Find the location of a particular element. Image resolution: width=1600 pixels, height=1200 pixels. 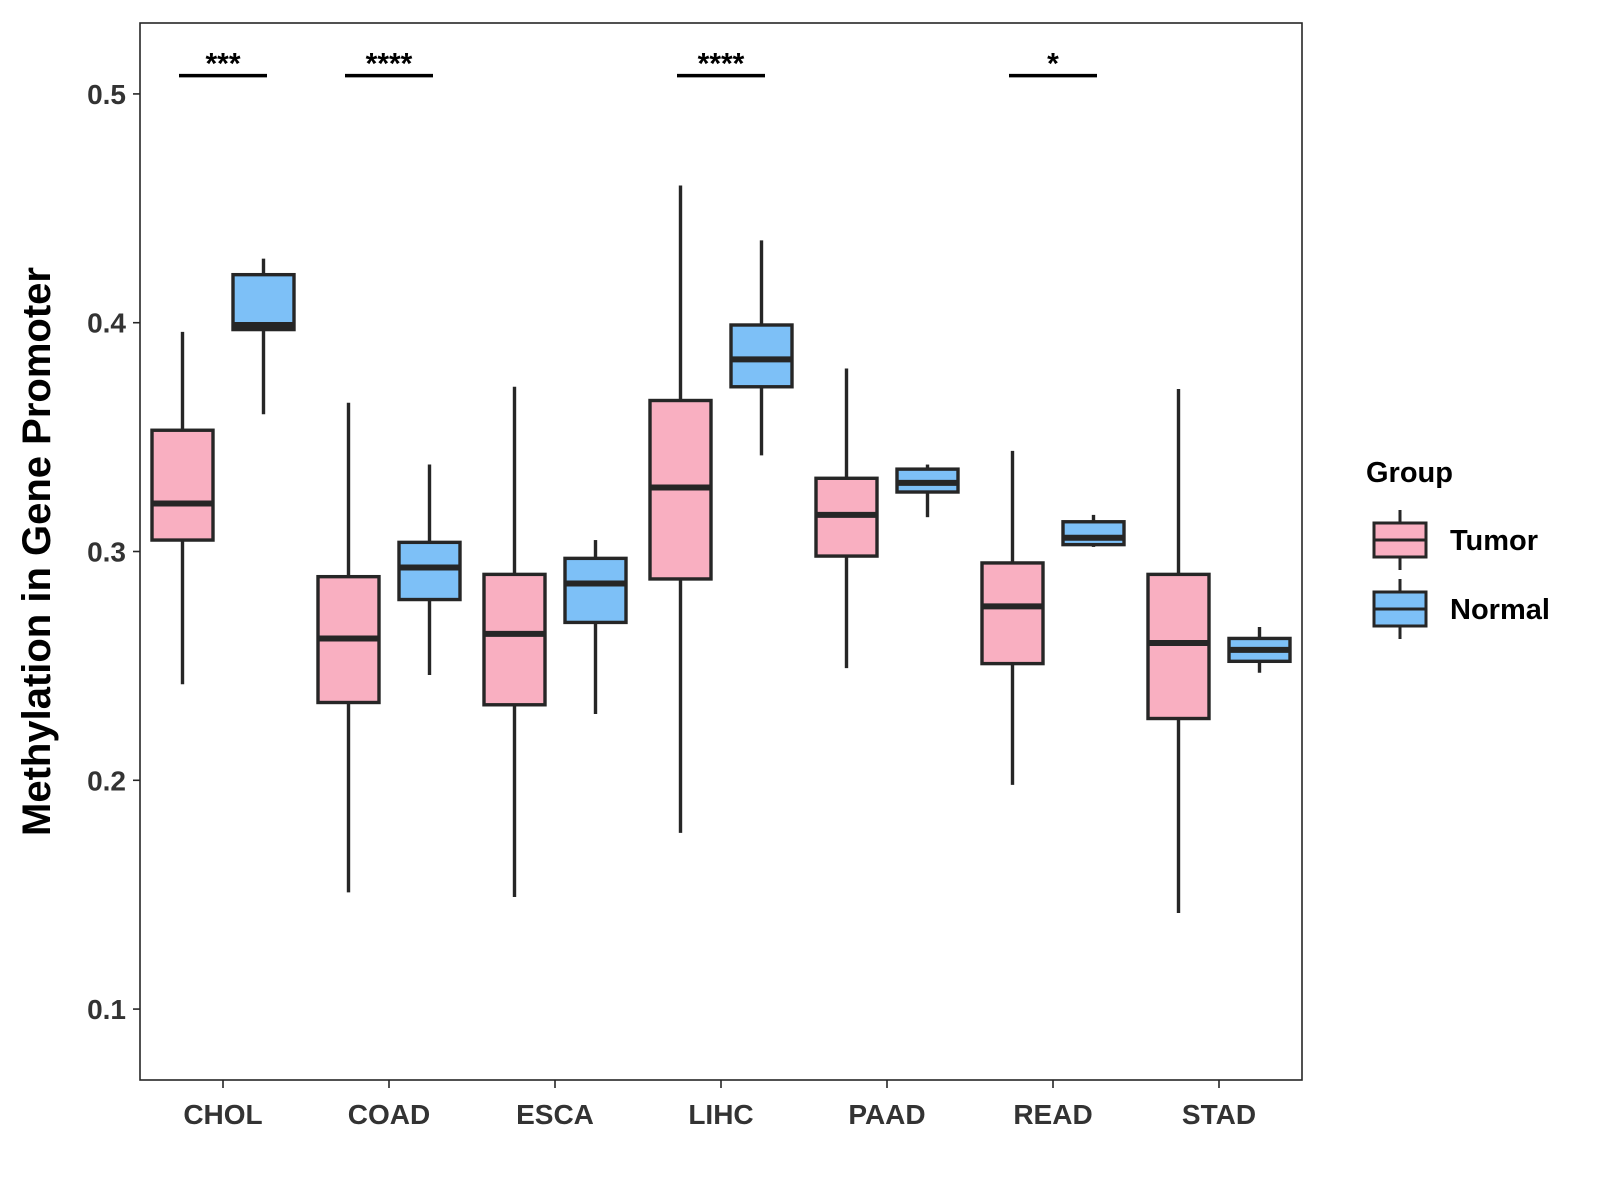

box-normal-esca is located at coordinates (595, 627).